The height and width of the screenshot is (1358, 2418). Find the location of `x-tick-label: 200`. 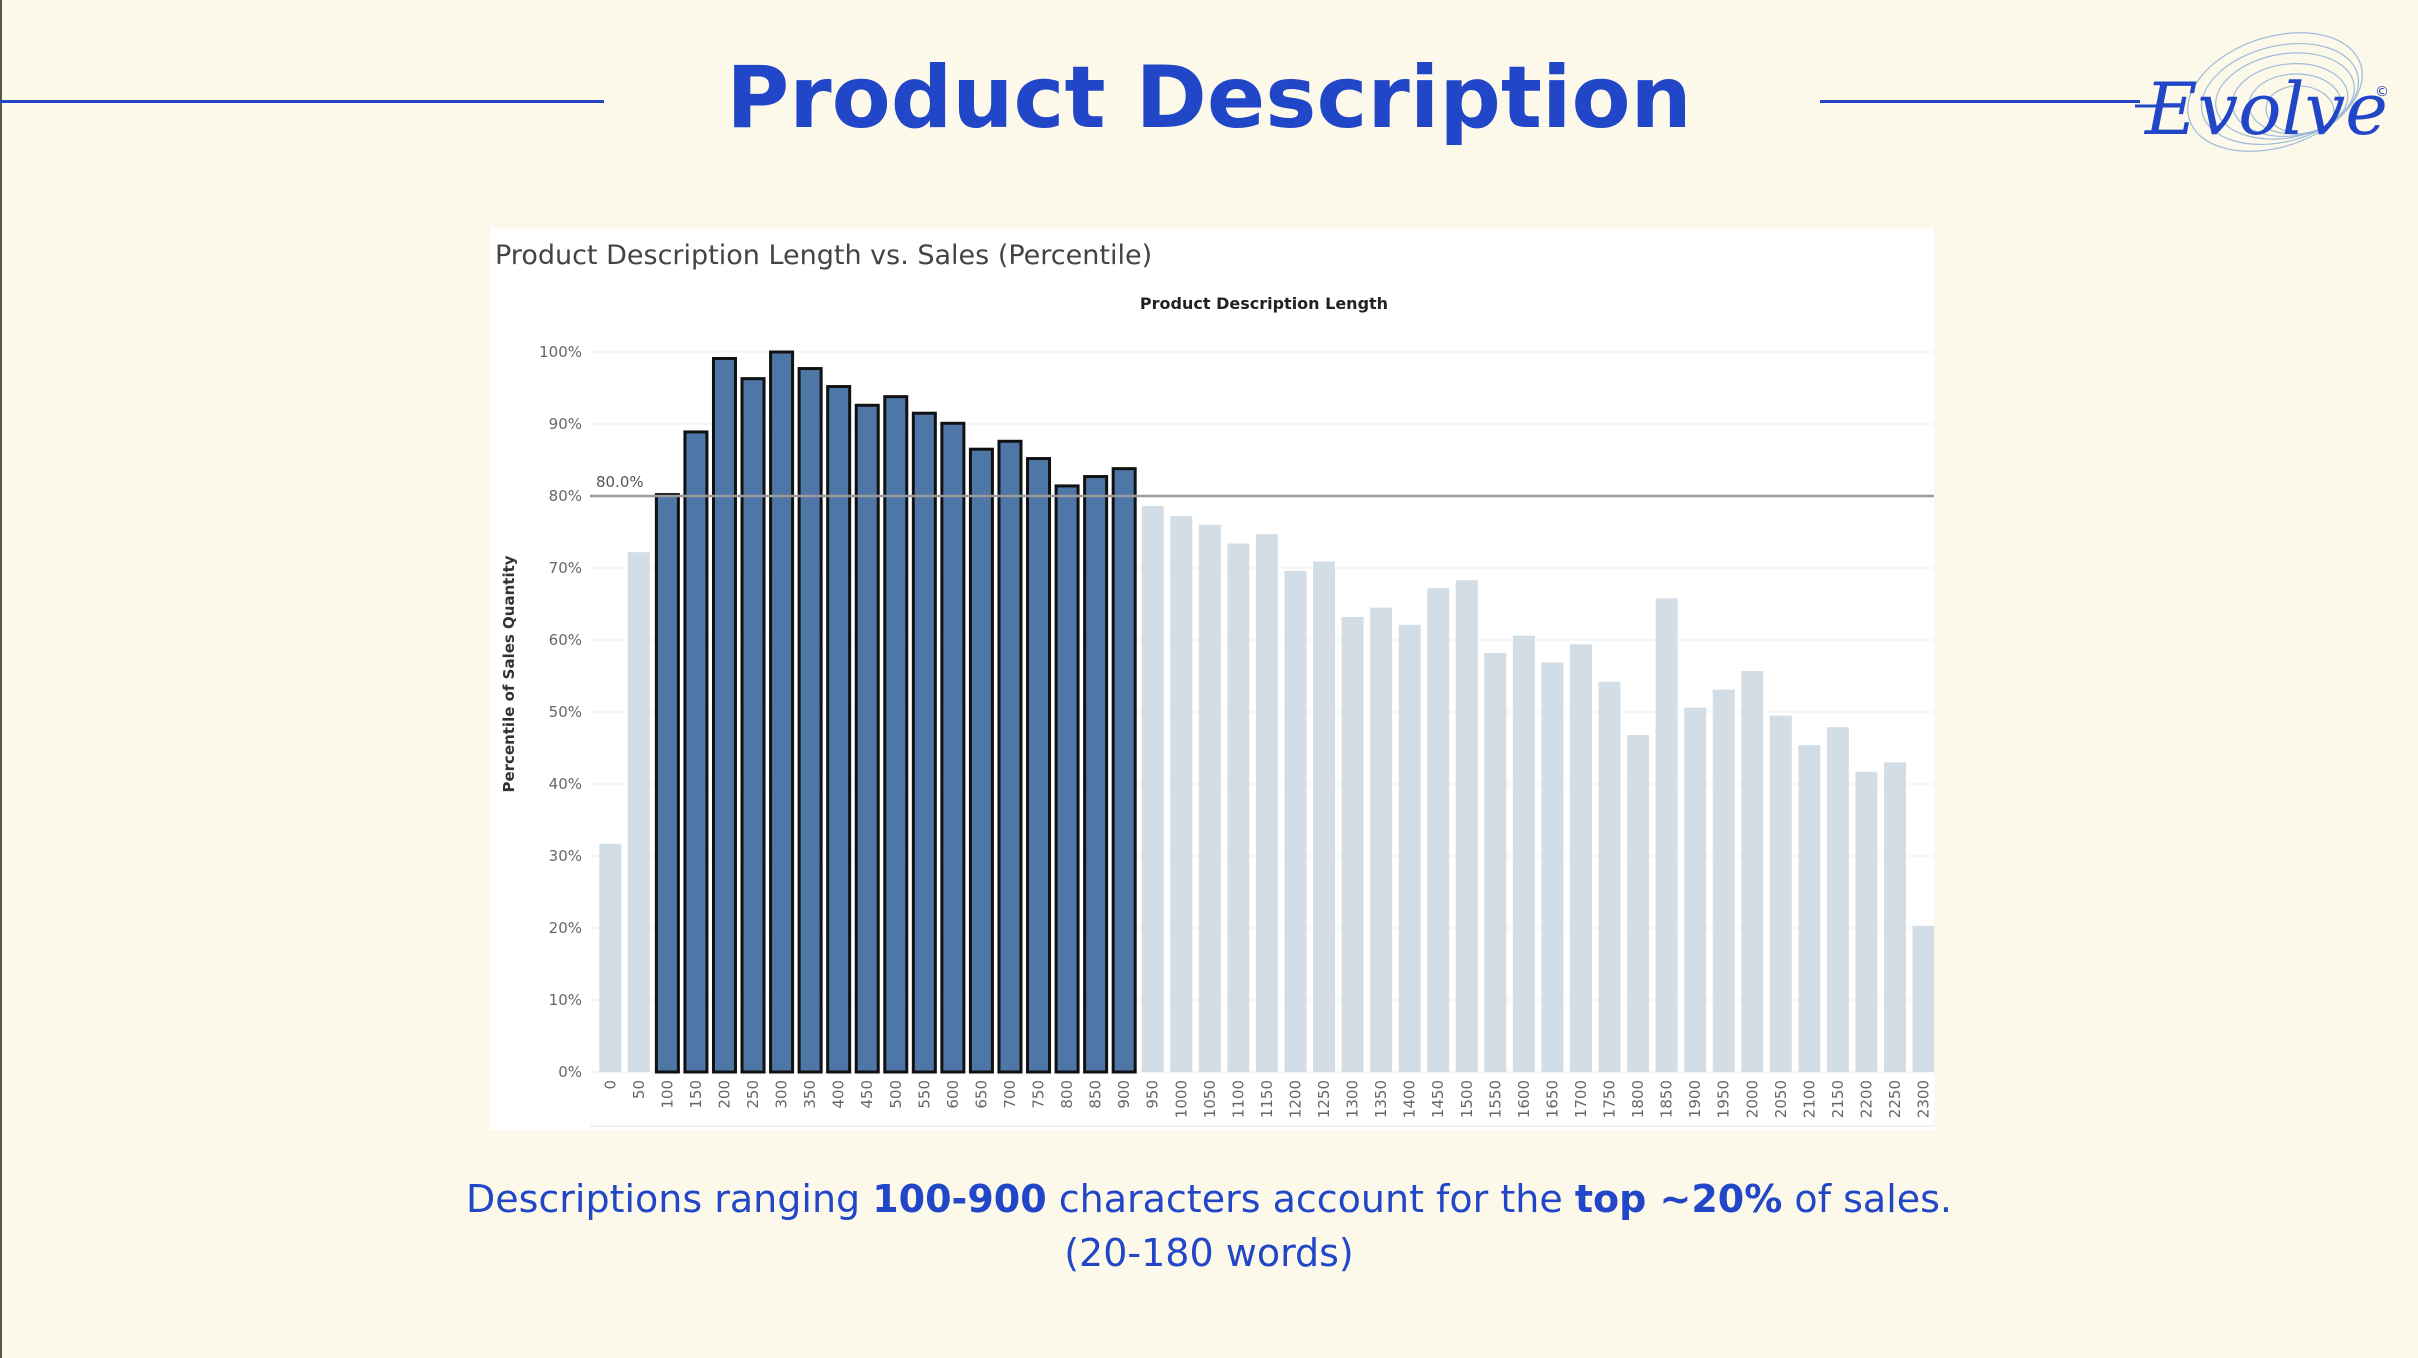

x-tick-label: 200 is located at coordinates (724, 1094).